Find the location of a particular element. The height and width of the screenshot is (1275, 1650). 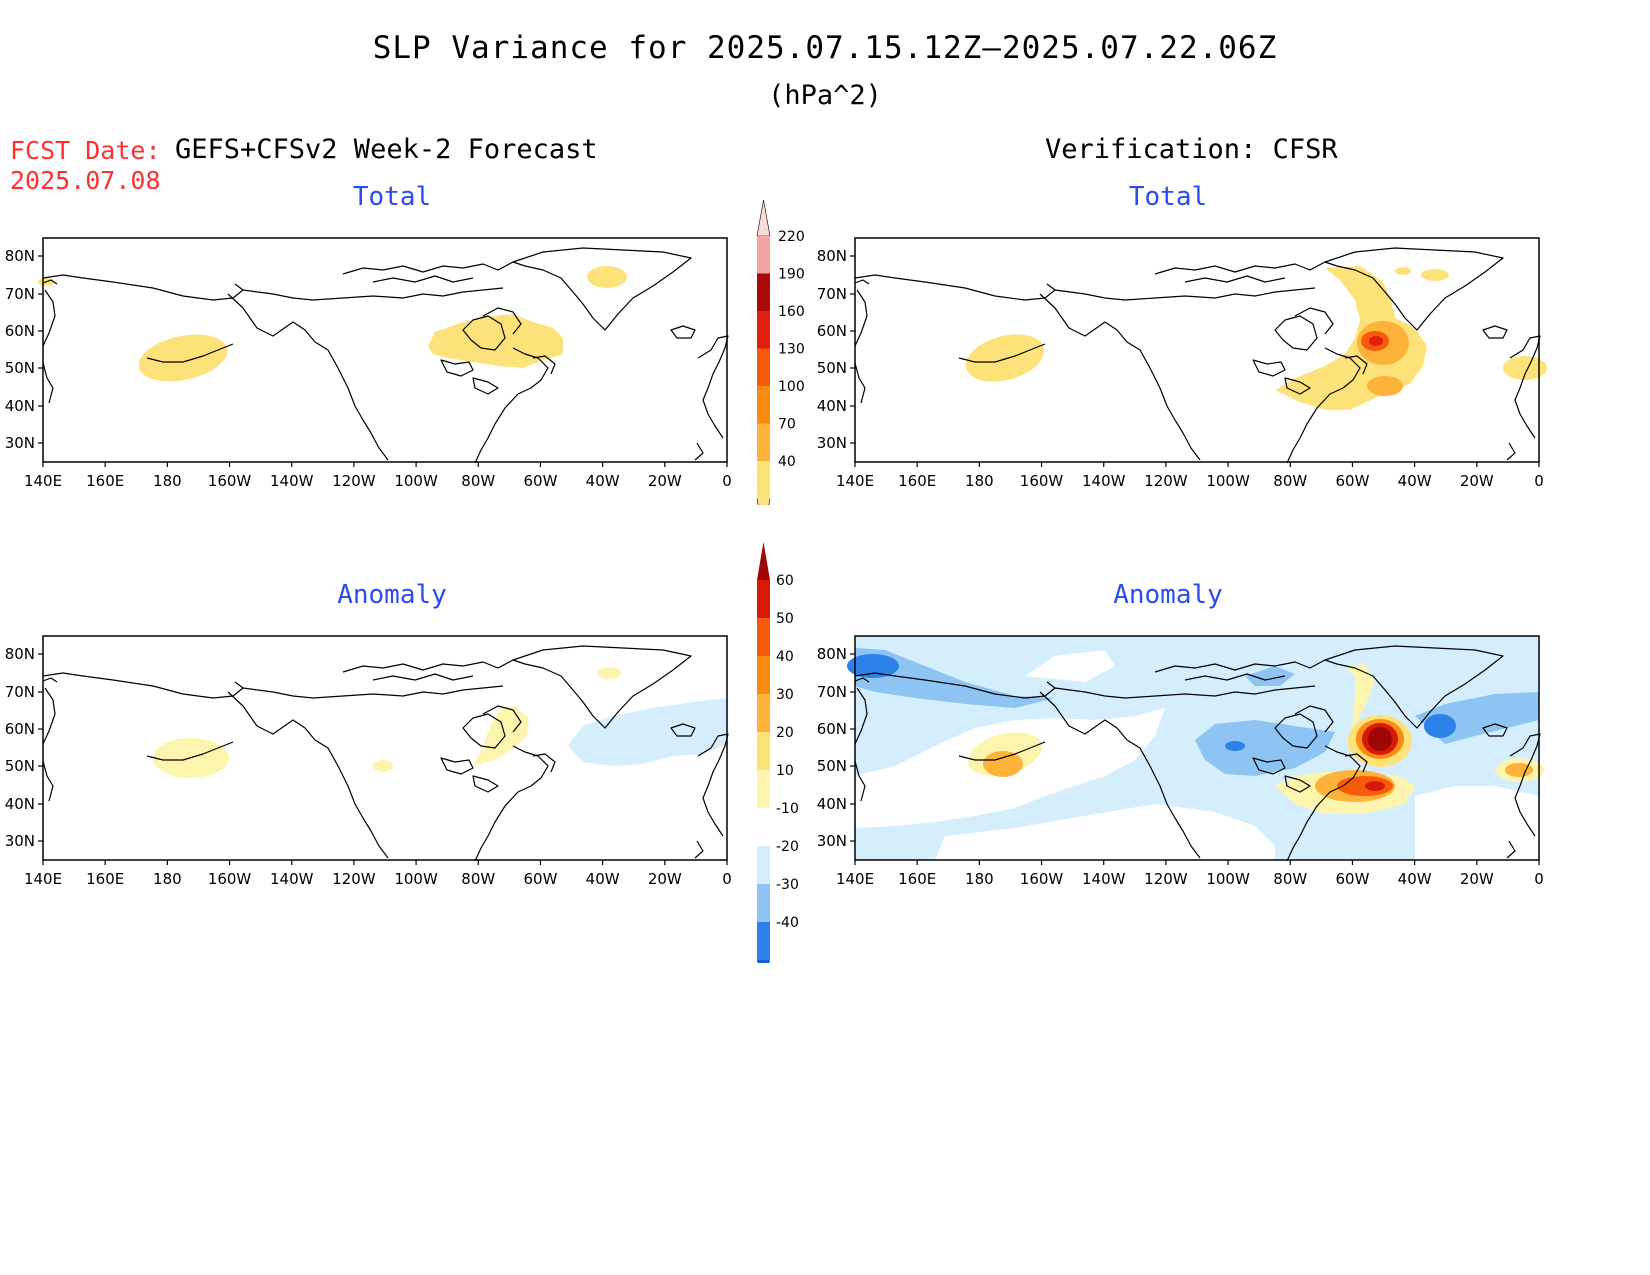

verification-heading: Verification: CFSR is located at coordinates (1191, 149).